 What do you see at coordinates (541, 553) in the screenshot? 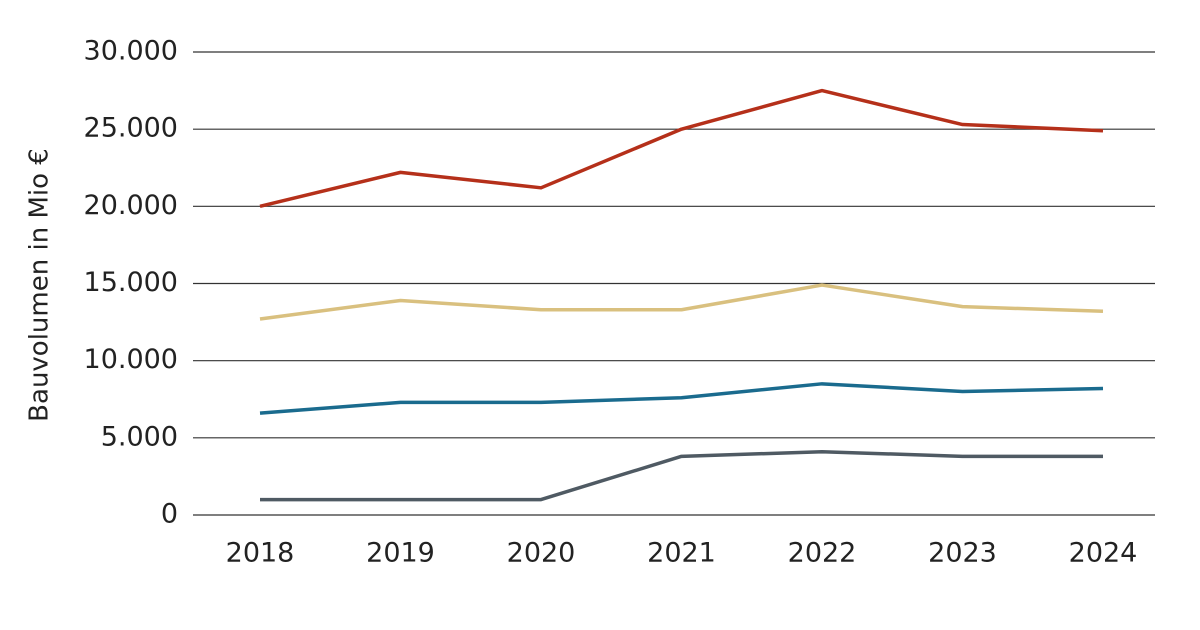
I see `x-tick-label: 2020` at bounding box center [541, 553].